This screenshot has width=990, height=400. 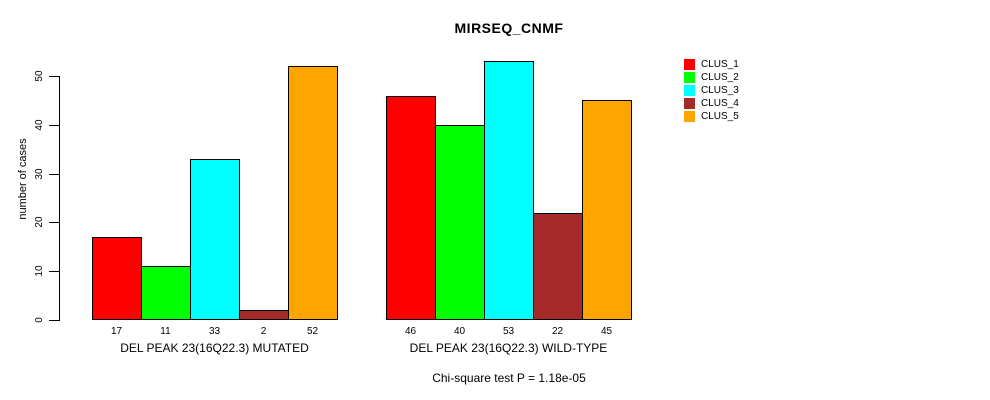 What do you see at coordinates (720, 116) in the screenshot?
I see `legend-item-label: CLUS_5` at bounding box center [720, 116].